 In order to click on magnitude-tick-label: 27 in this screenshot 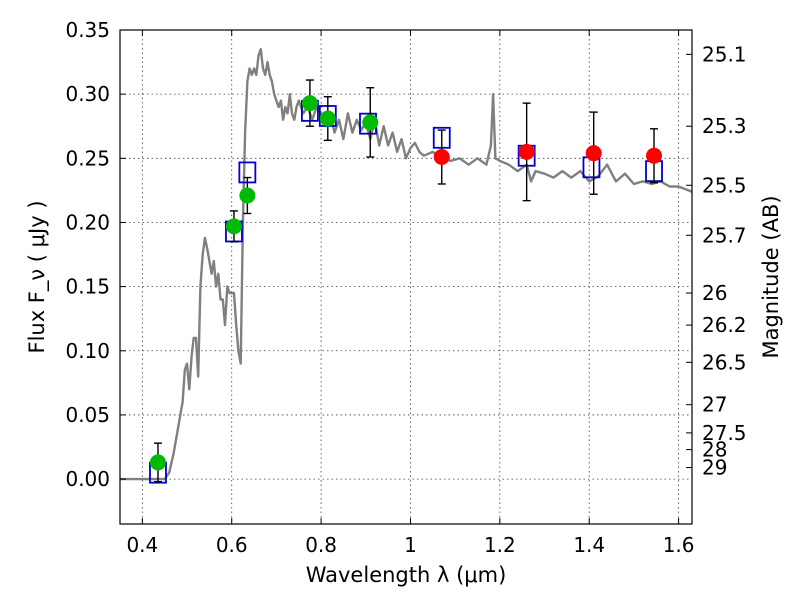, I will do `click(714, 405)`.